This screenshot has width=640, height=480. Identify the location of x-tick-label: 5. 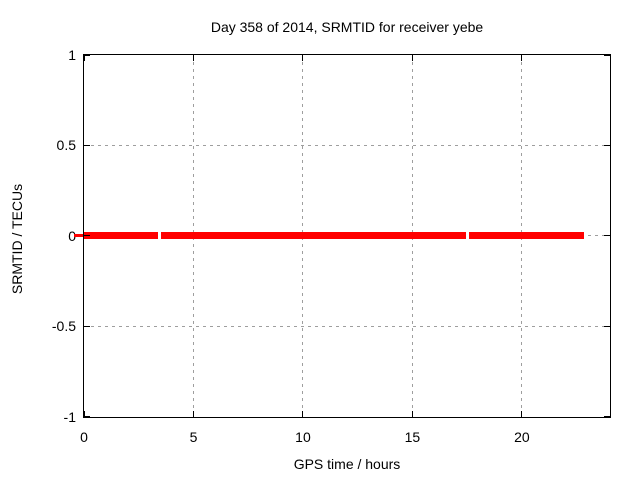
(193, 436).